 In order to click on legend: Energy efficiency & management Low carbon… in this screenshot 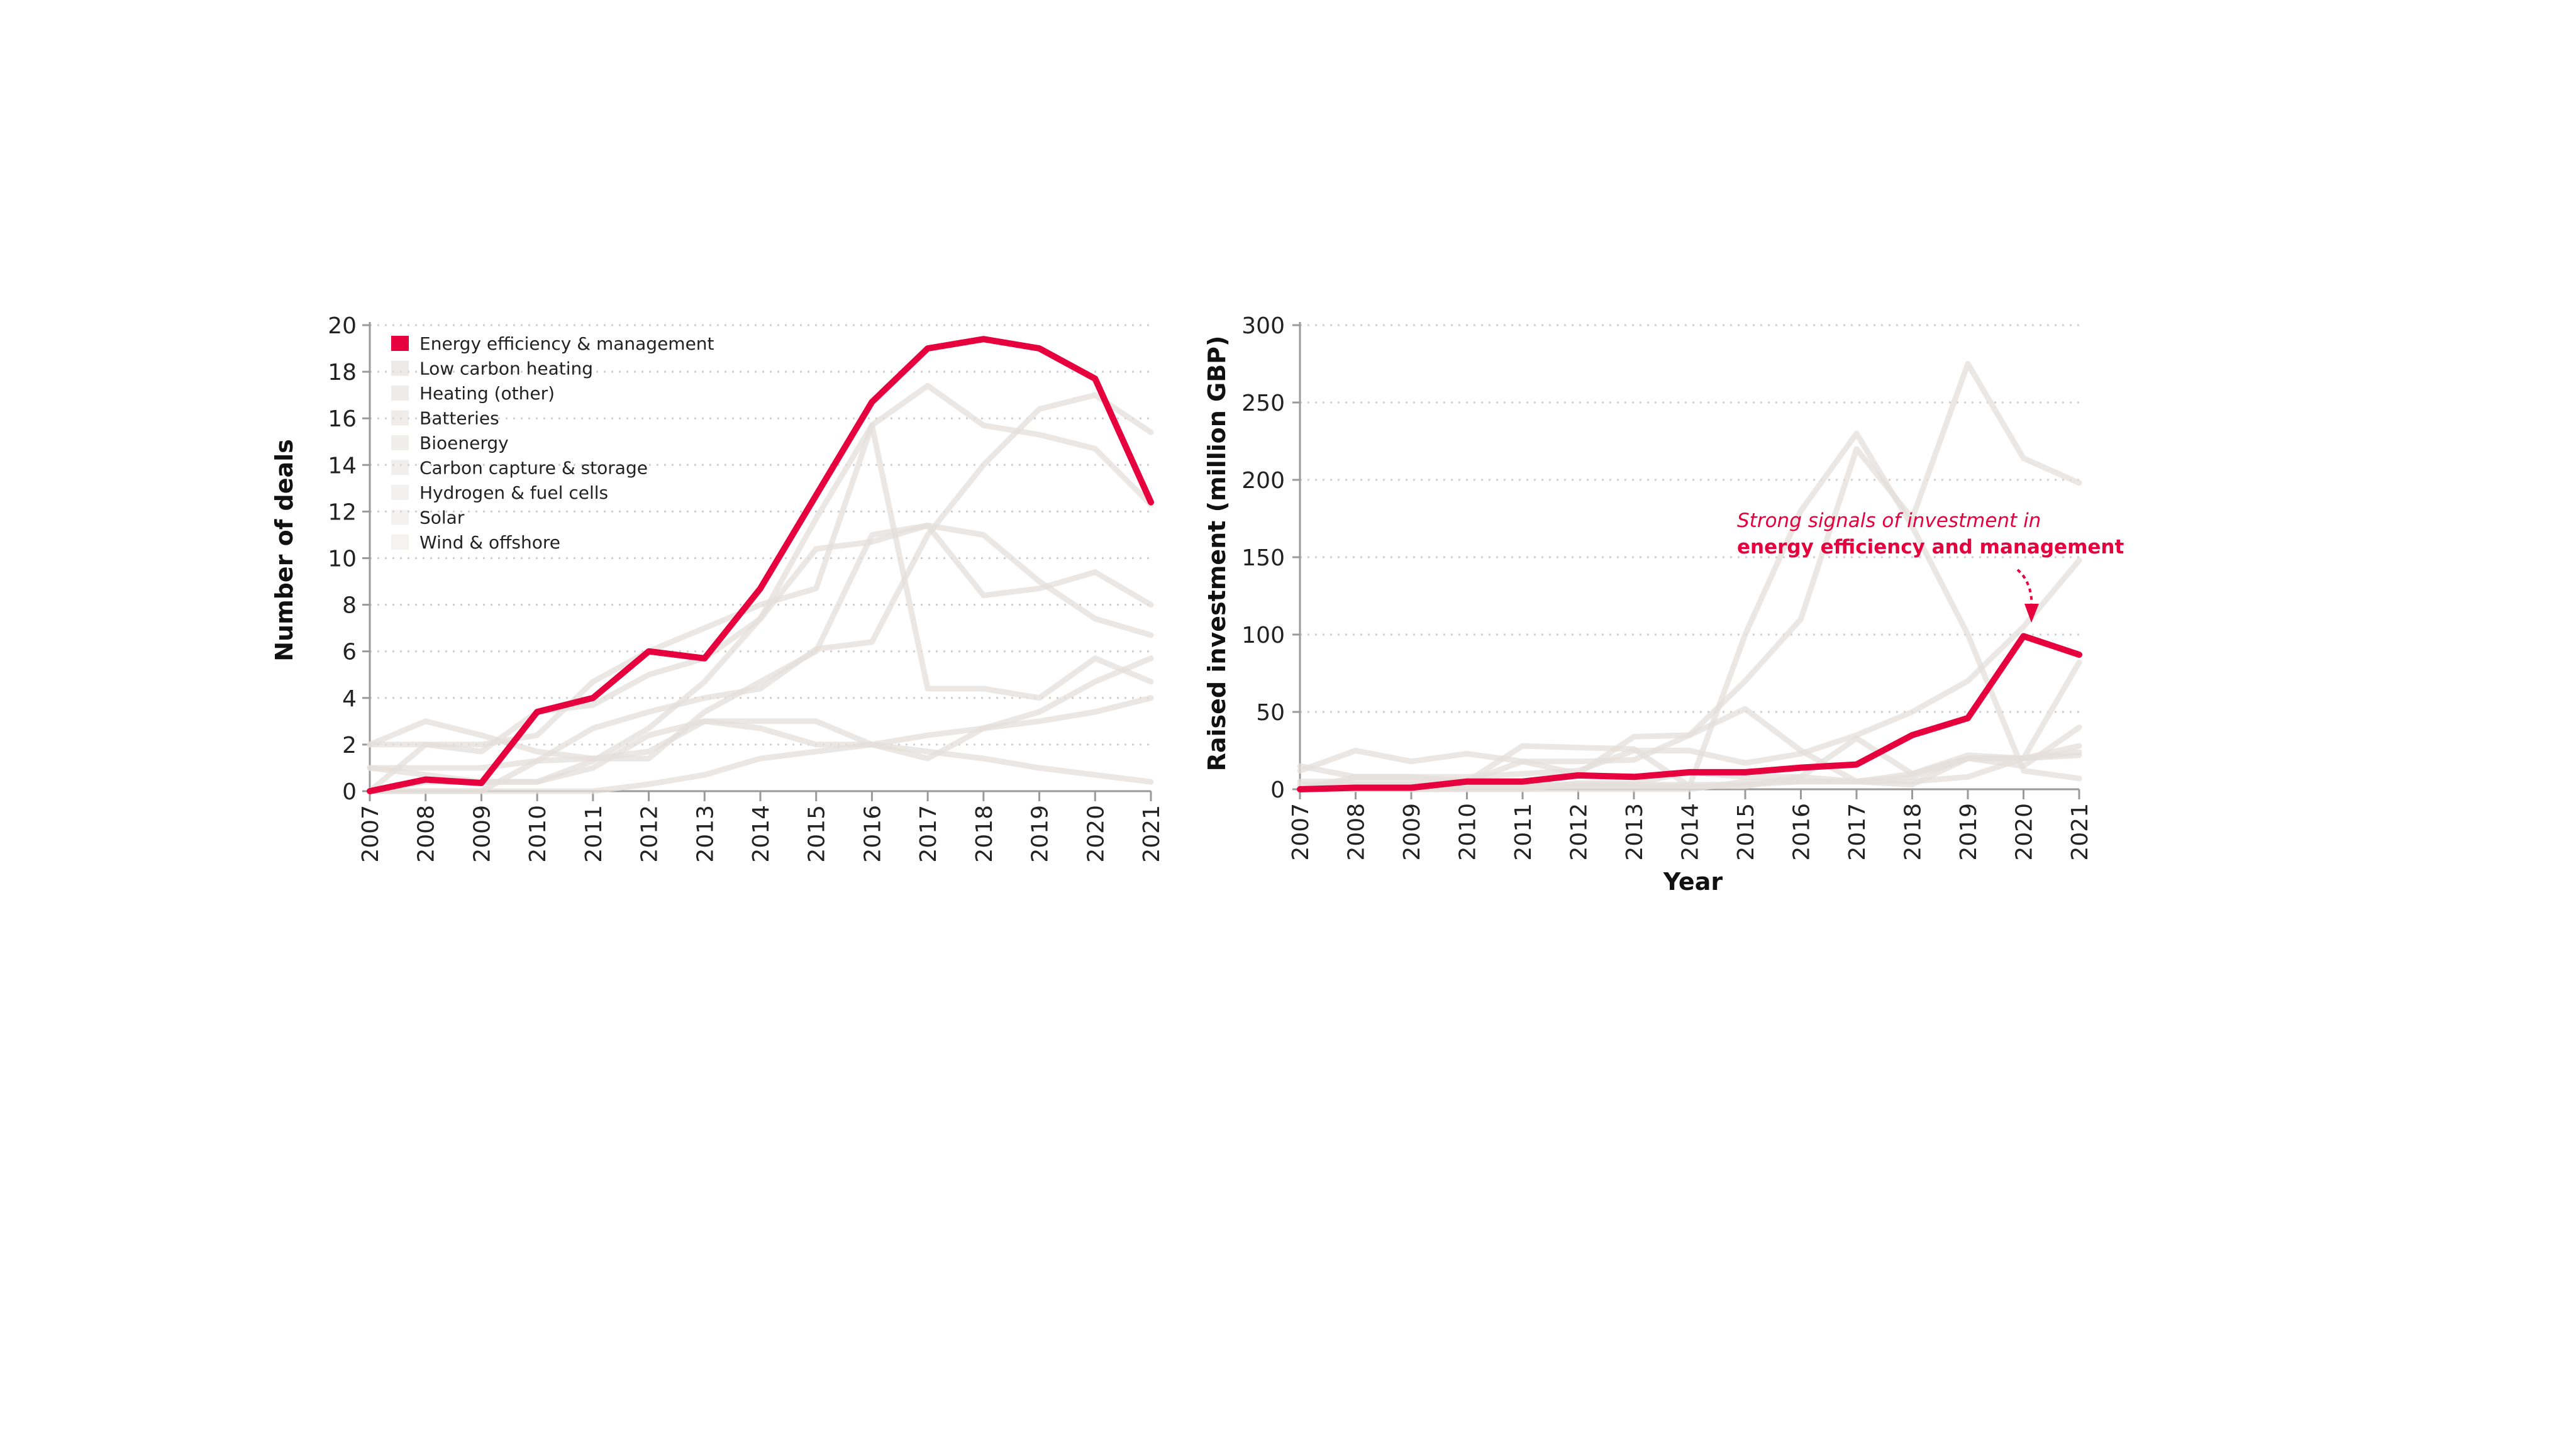, I will do `click(552, 443)`.